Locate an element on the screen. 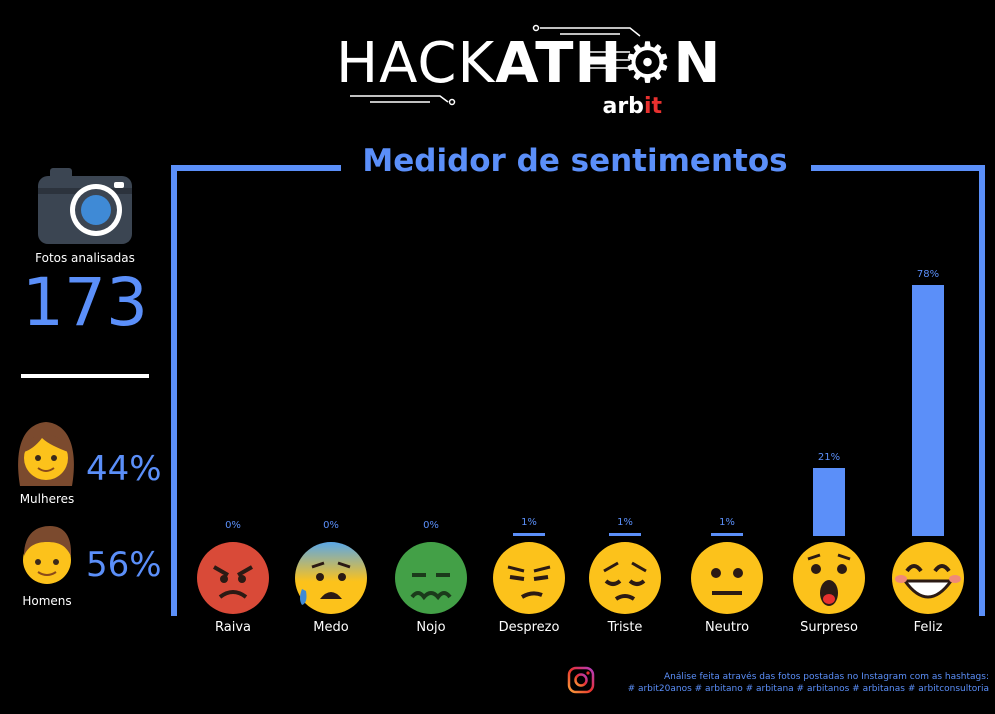 The image size is (995, 714). men-percentage: 56% is located at coordinates (124, 565).